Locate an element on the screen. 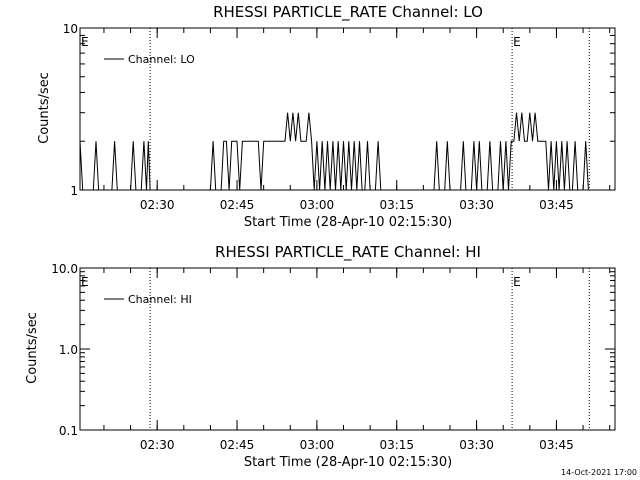 This screenshot has height=480, width=640. chart-title: RHESSI PARTICLE_RATE Channel: LO is located at coordinates (348, 12).